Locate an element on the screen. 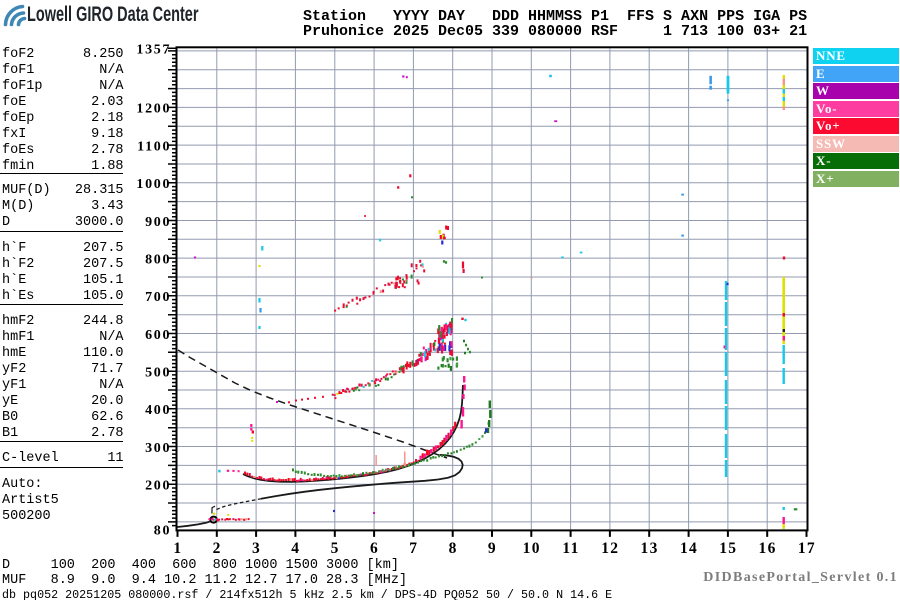 The height and width of the screenshot is (600, 900). svg-text: 700 is located at coordinates (158, 297).